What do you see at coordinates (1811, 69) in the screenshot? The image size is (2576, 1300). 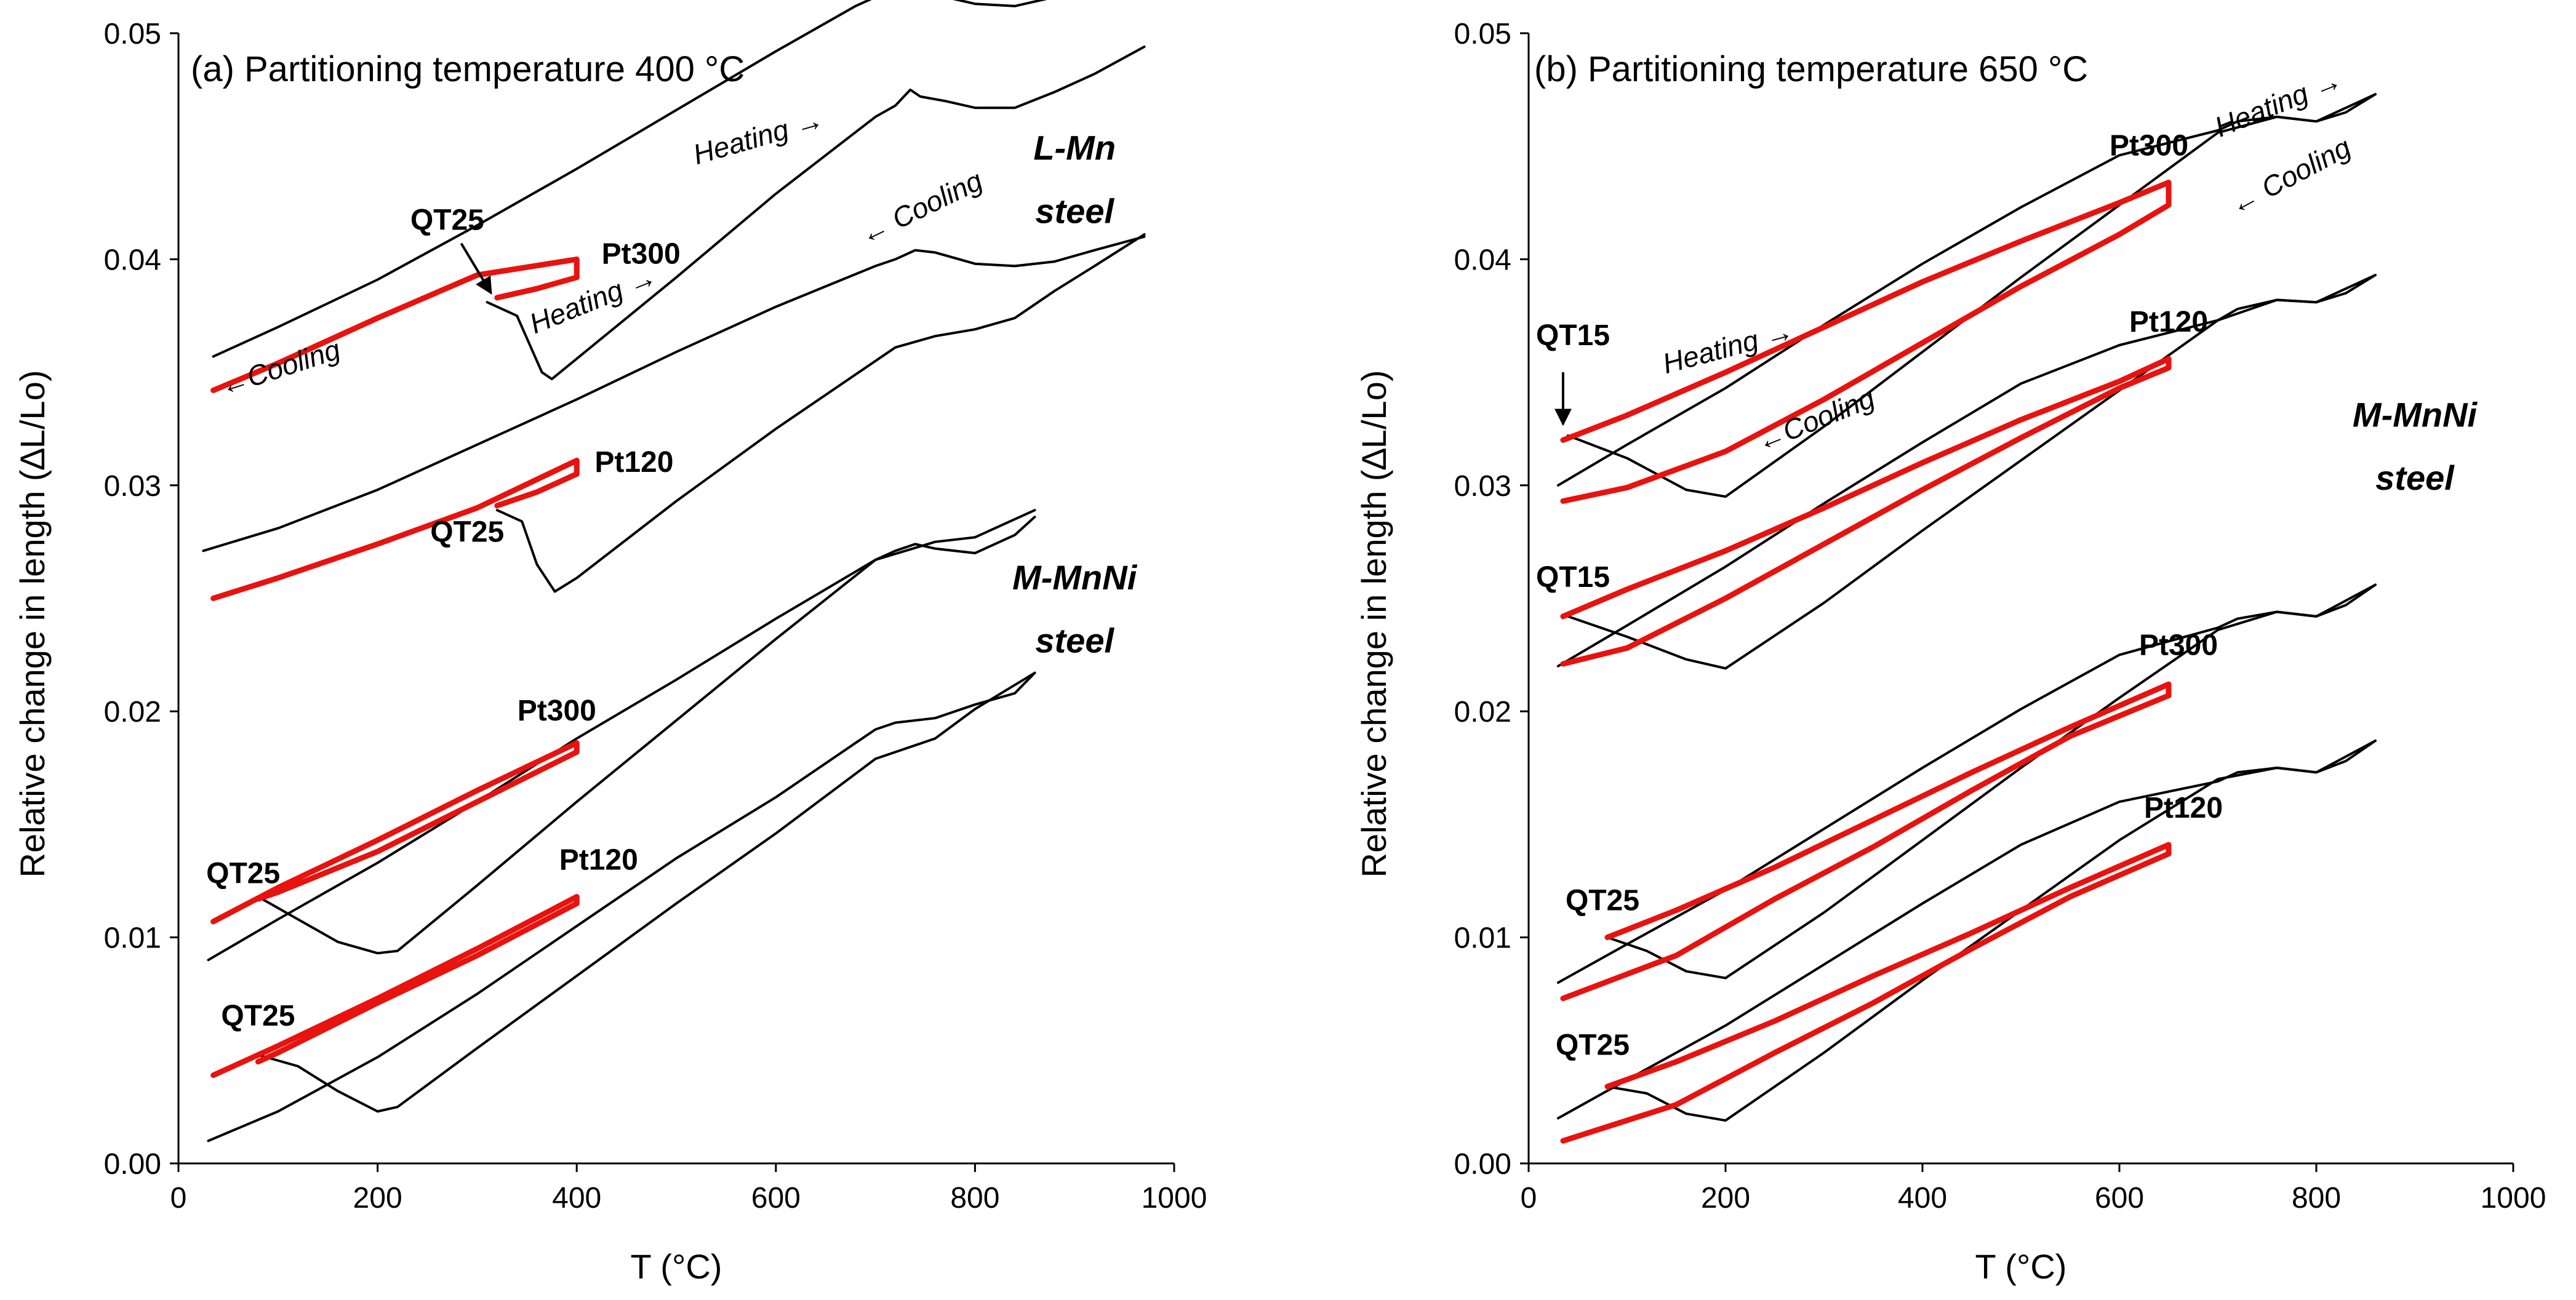 I see `panel-b-title: (b) Partitioning temperature 650 °C` at bounding box center [1811, 69].